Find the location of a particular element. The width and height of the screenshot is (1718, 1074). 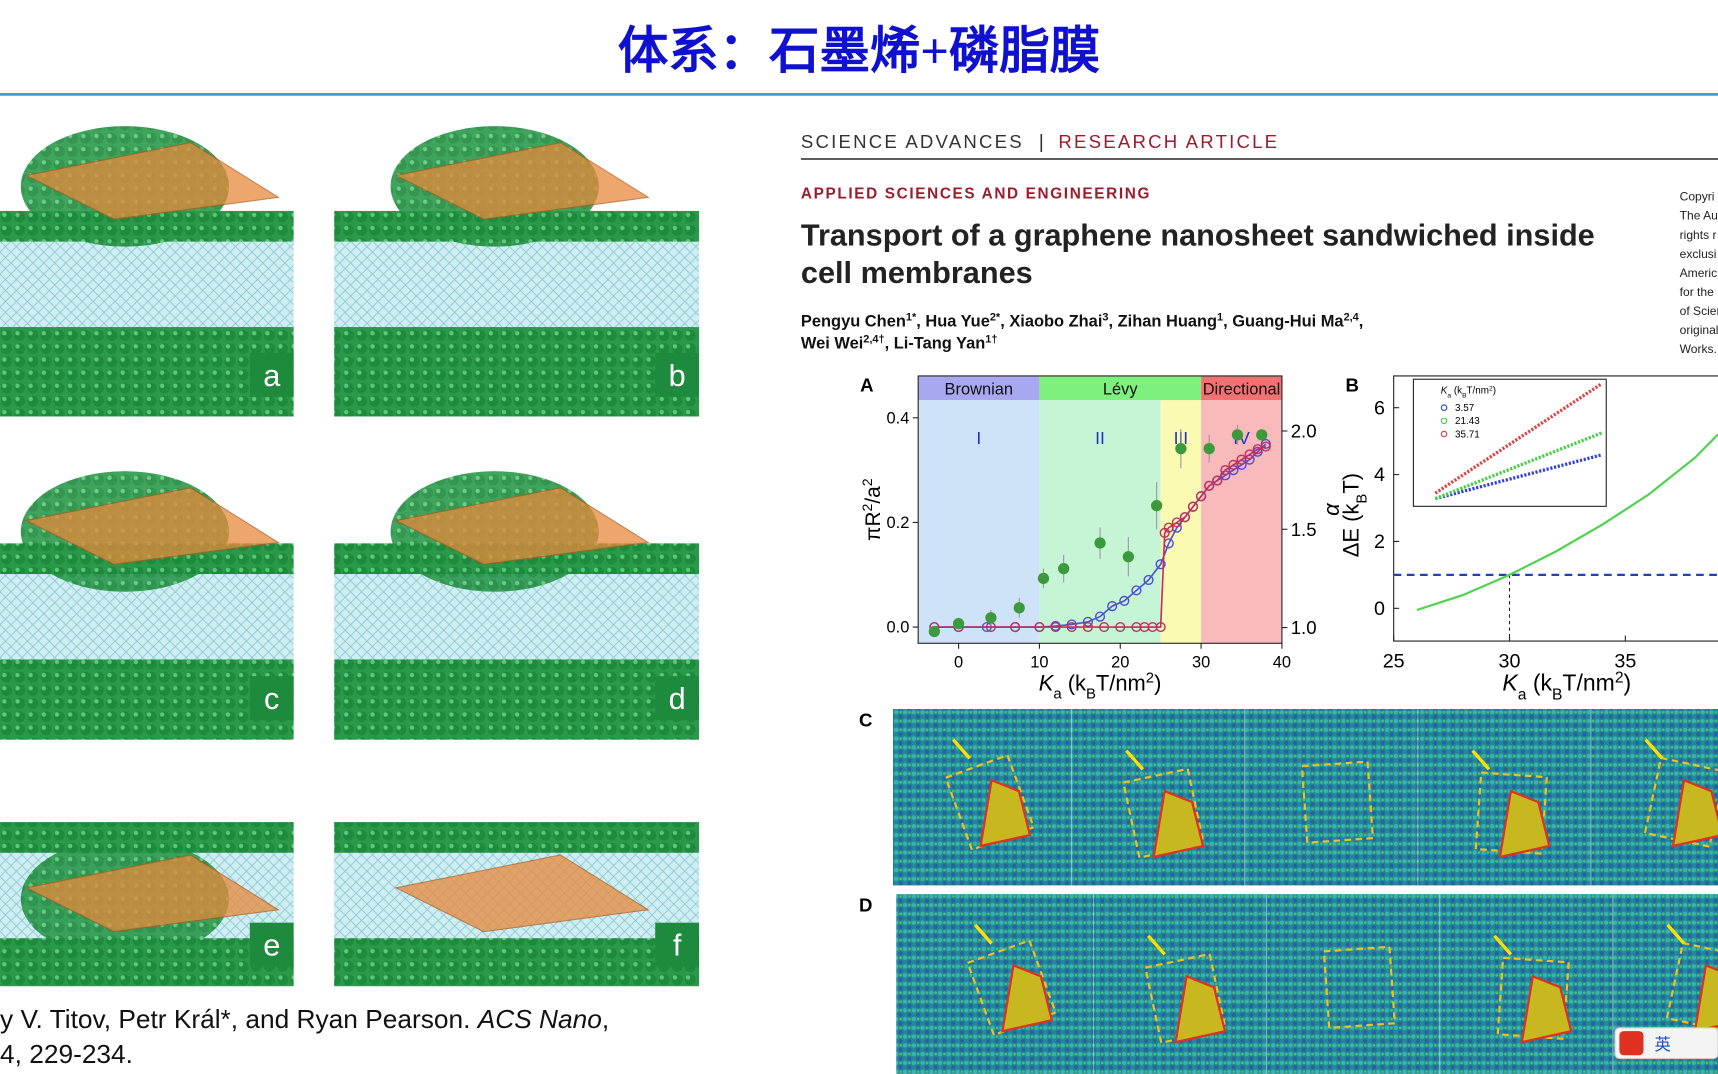

sidebar-line: rights r is located at coordinates (1698, 235).